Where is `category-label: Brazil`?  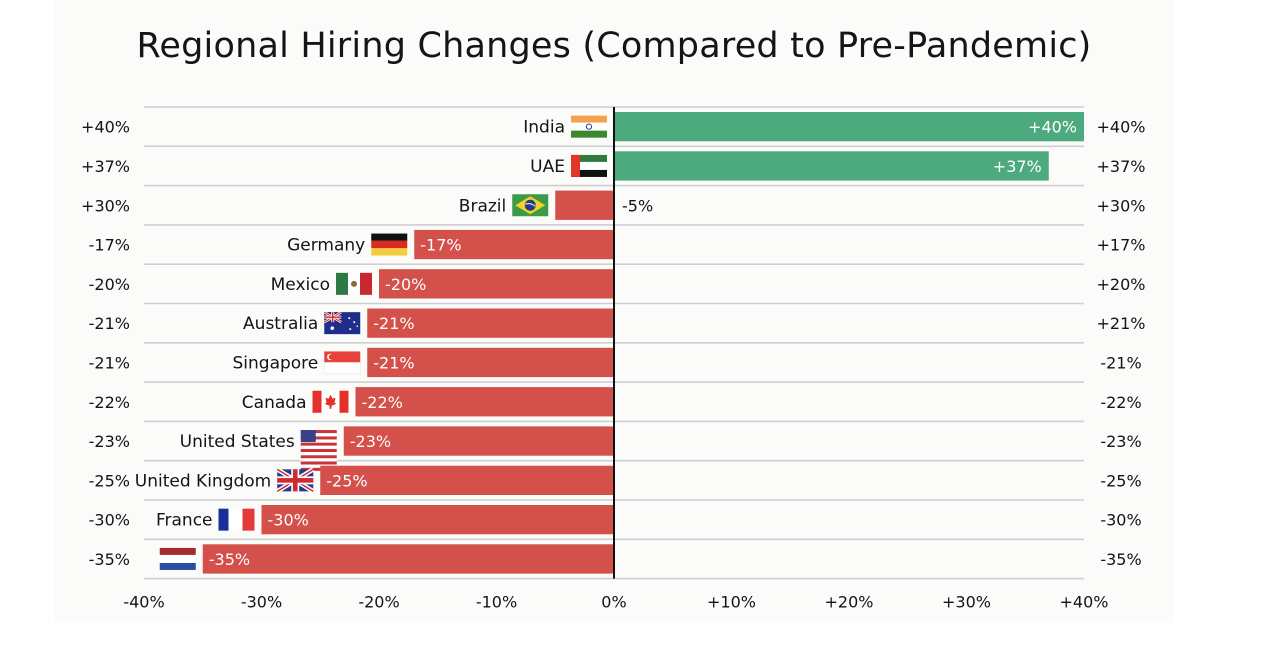 category-label: Brazil is located at coordinates (482, 206).